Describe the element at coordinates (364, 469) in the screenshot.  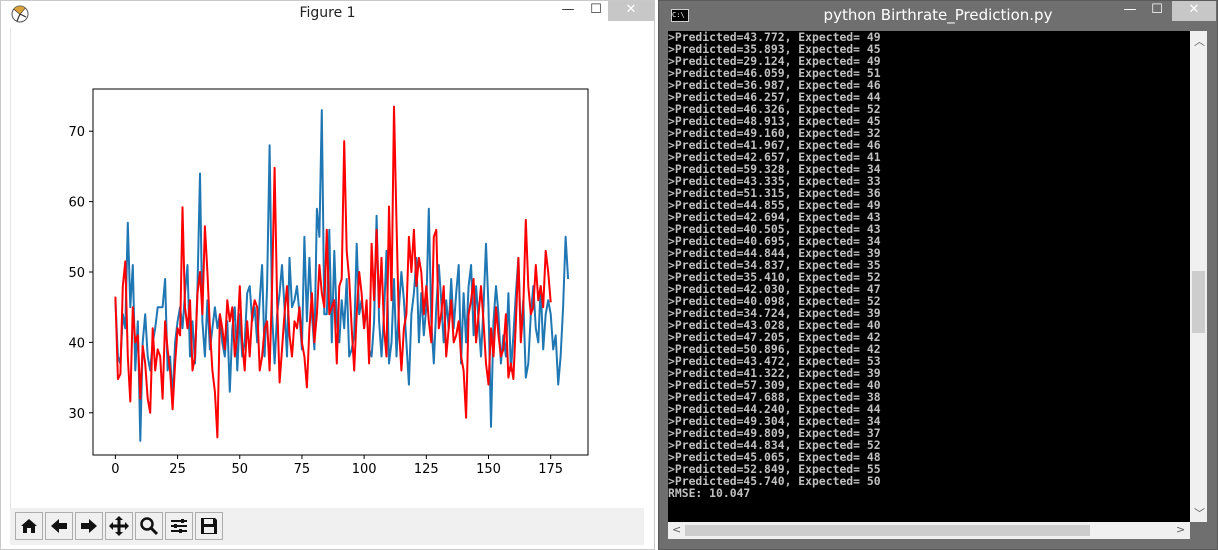
I see `x-tick-label: 100` at that location.